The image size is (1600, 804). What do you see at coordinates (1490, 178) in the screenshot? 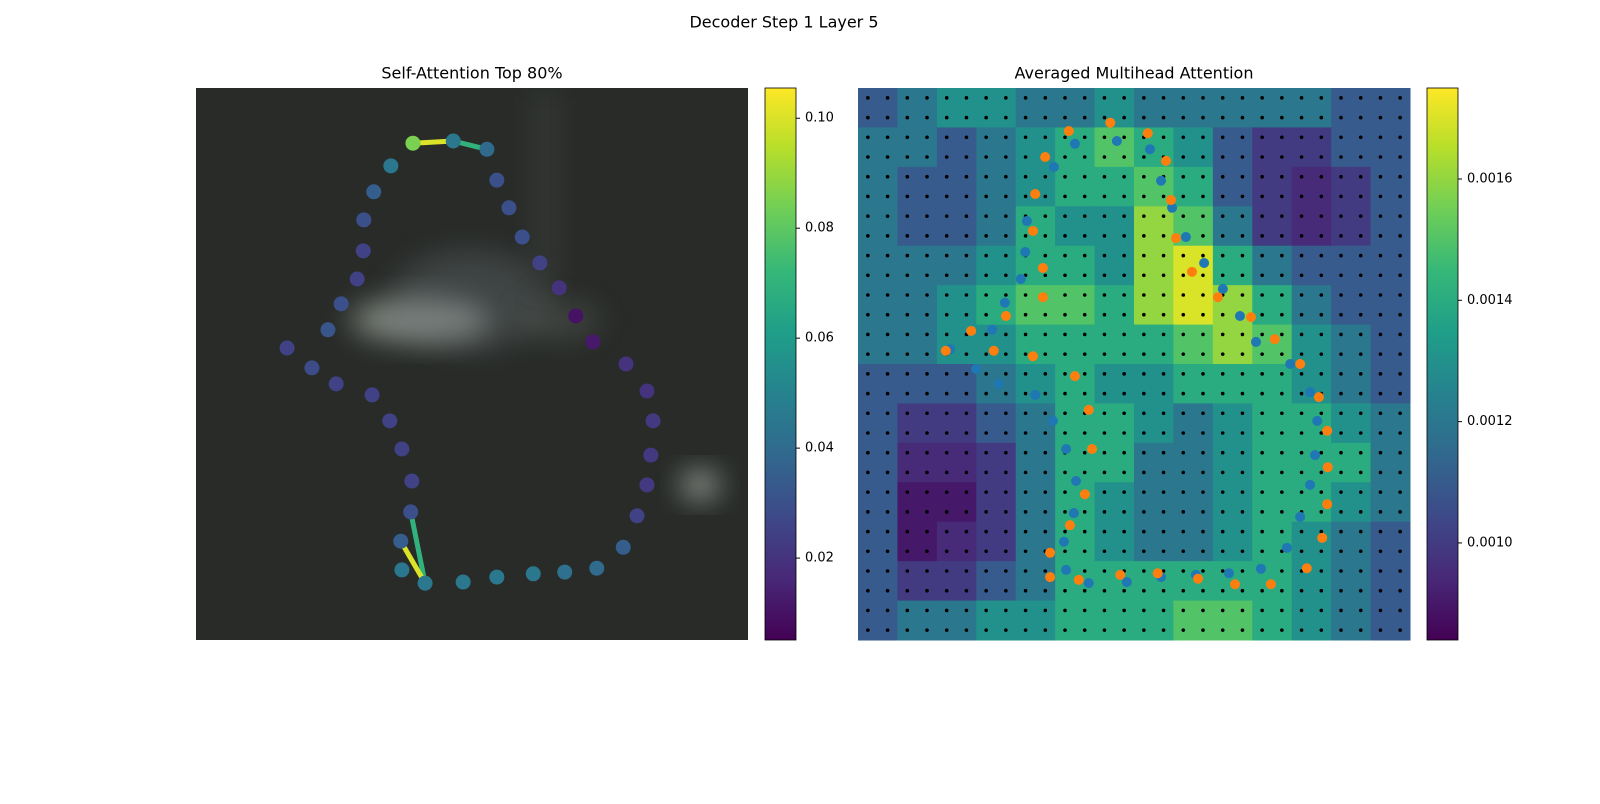
I see `colorbar-tick-label: 0.0016` at bounding box center [1490, 178].